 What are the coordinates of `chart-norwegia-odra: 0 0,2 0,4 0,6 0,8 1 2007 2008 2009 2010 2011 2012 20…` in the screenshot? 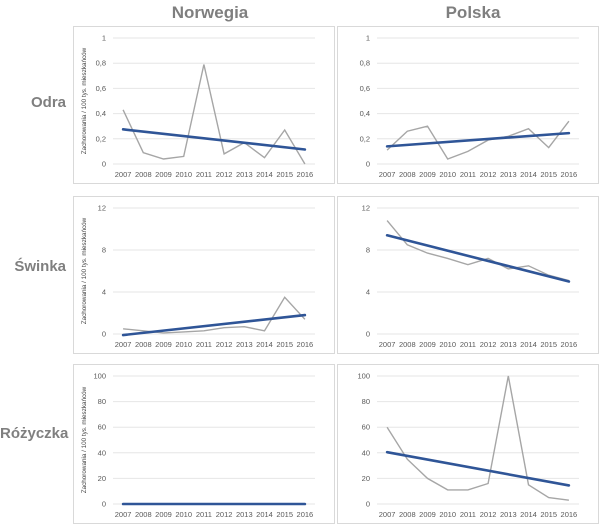 It's located at (204, 105).